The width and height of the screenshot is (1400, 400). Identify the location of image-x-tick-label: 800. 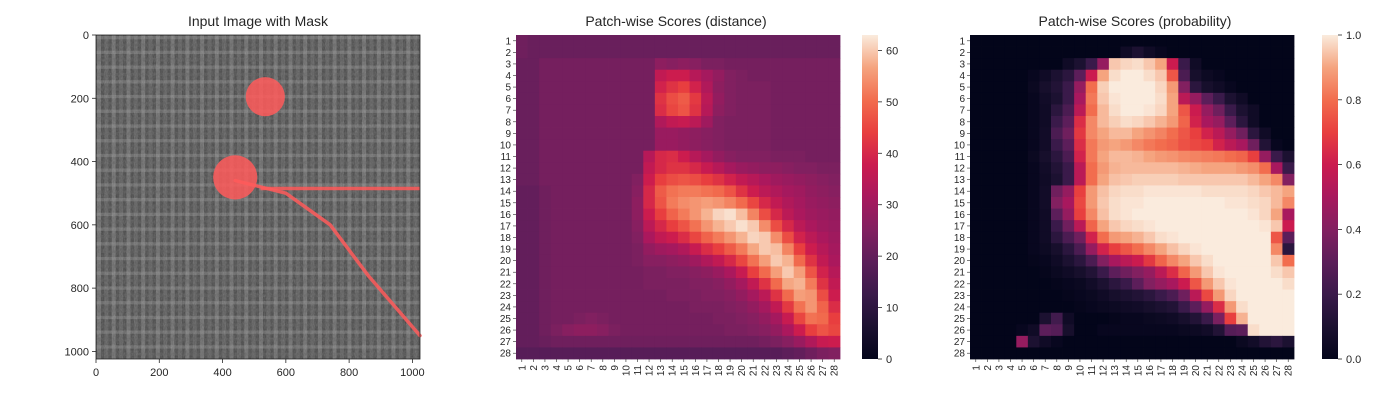
(349, 373).